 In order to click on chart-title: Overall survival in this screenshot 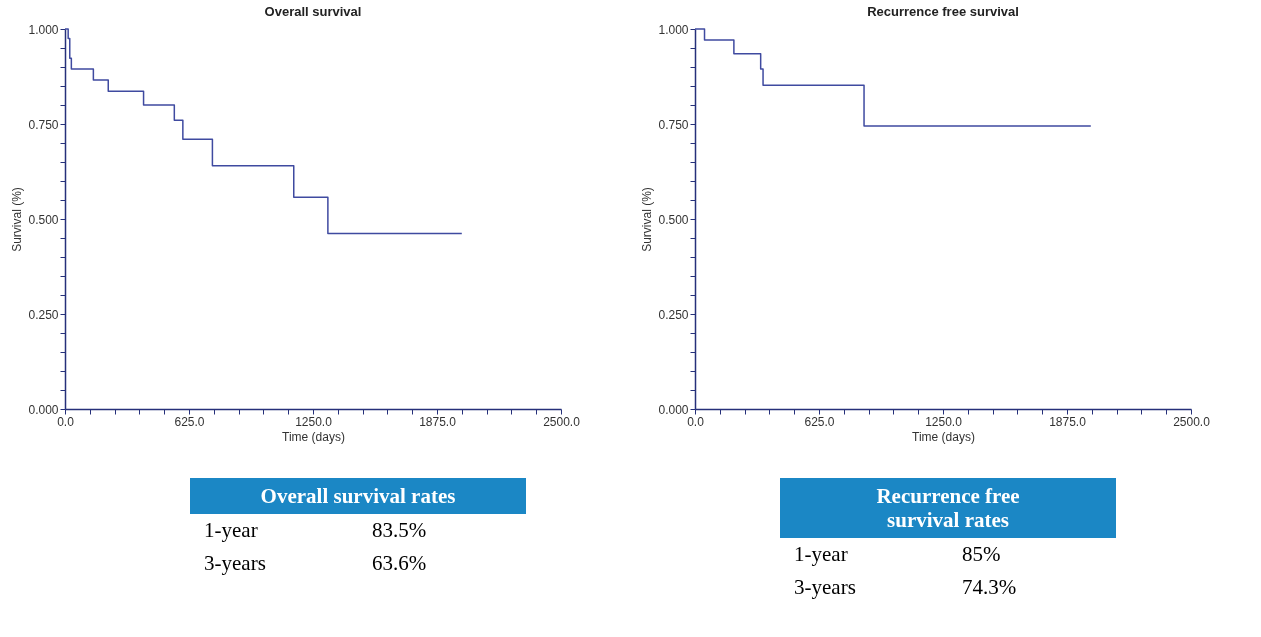, I will do `click(313, 11)`.